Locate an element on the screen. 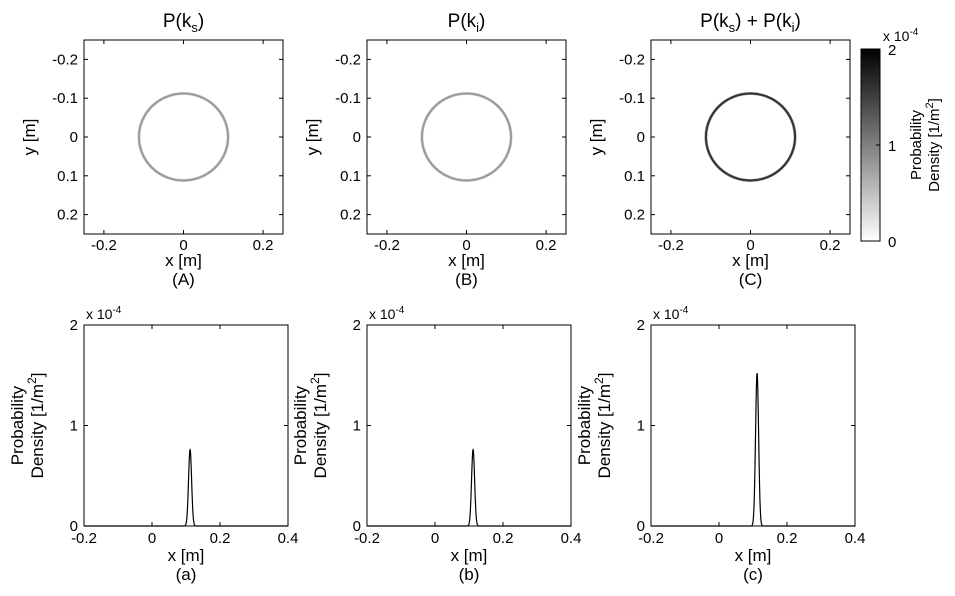 This screenshot has width=955, height=596. panel-title-part: ) + P(k is located at coordinates (763, 21).